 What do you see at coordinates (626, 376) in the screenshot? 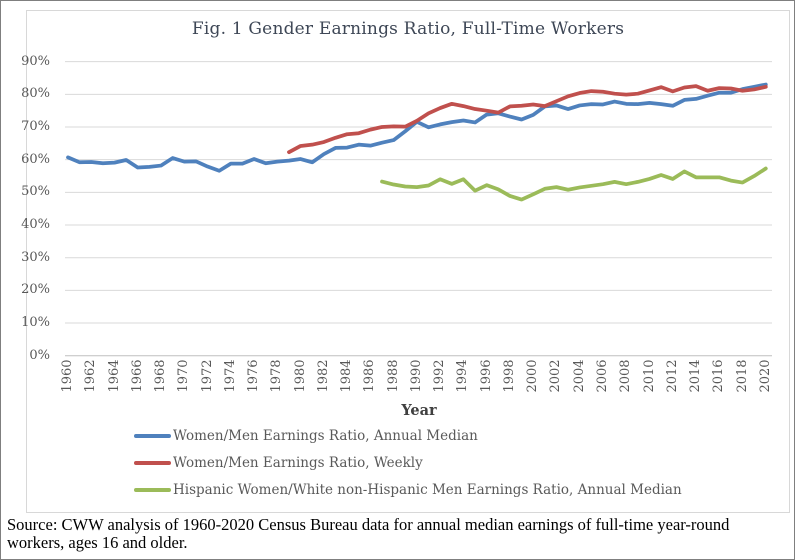
I see `x-tick-label: 2008` at bounding box center [626, 376].